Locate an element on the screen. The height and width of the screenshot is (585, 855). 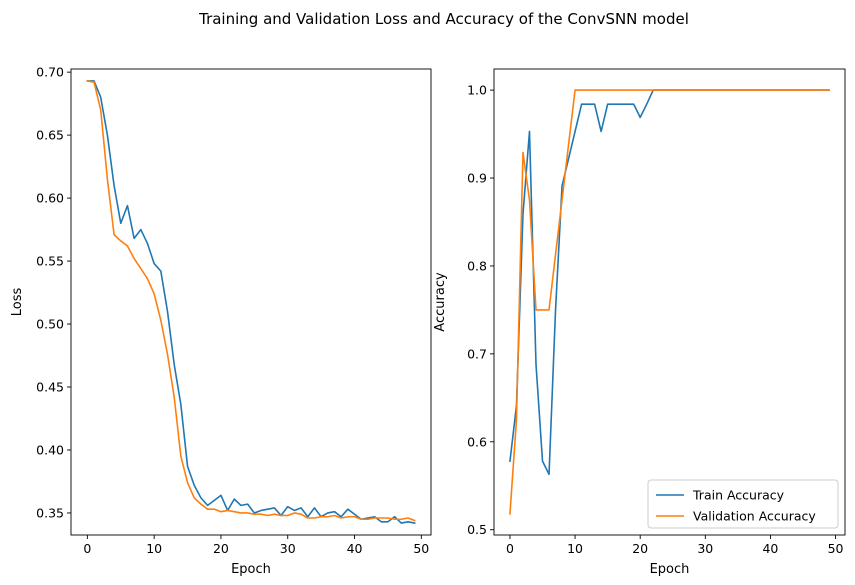
loss-x-tick-label: 40 is located at coordinates (355, 548).